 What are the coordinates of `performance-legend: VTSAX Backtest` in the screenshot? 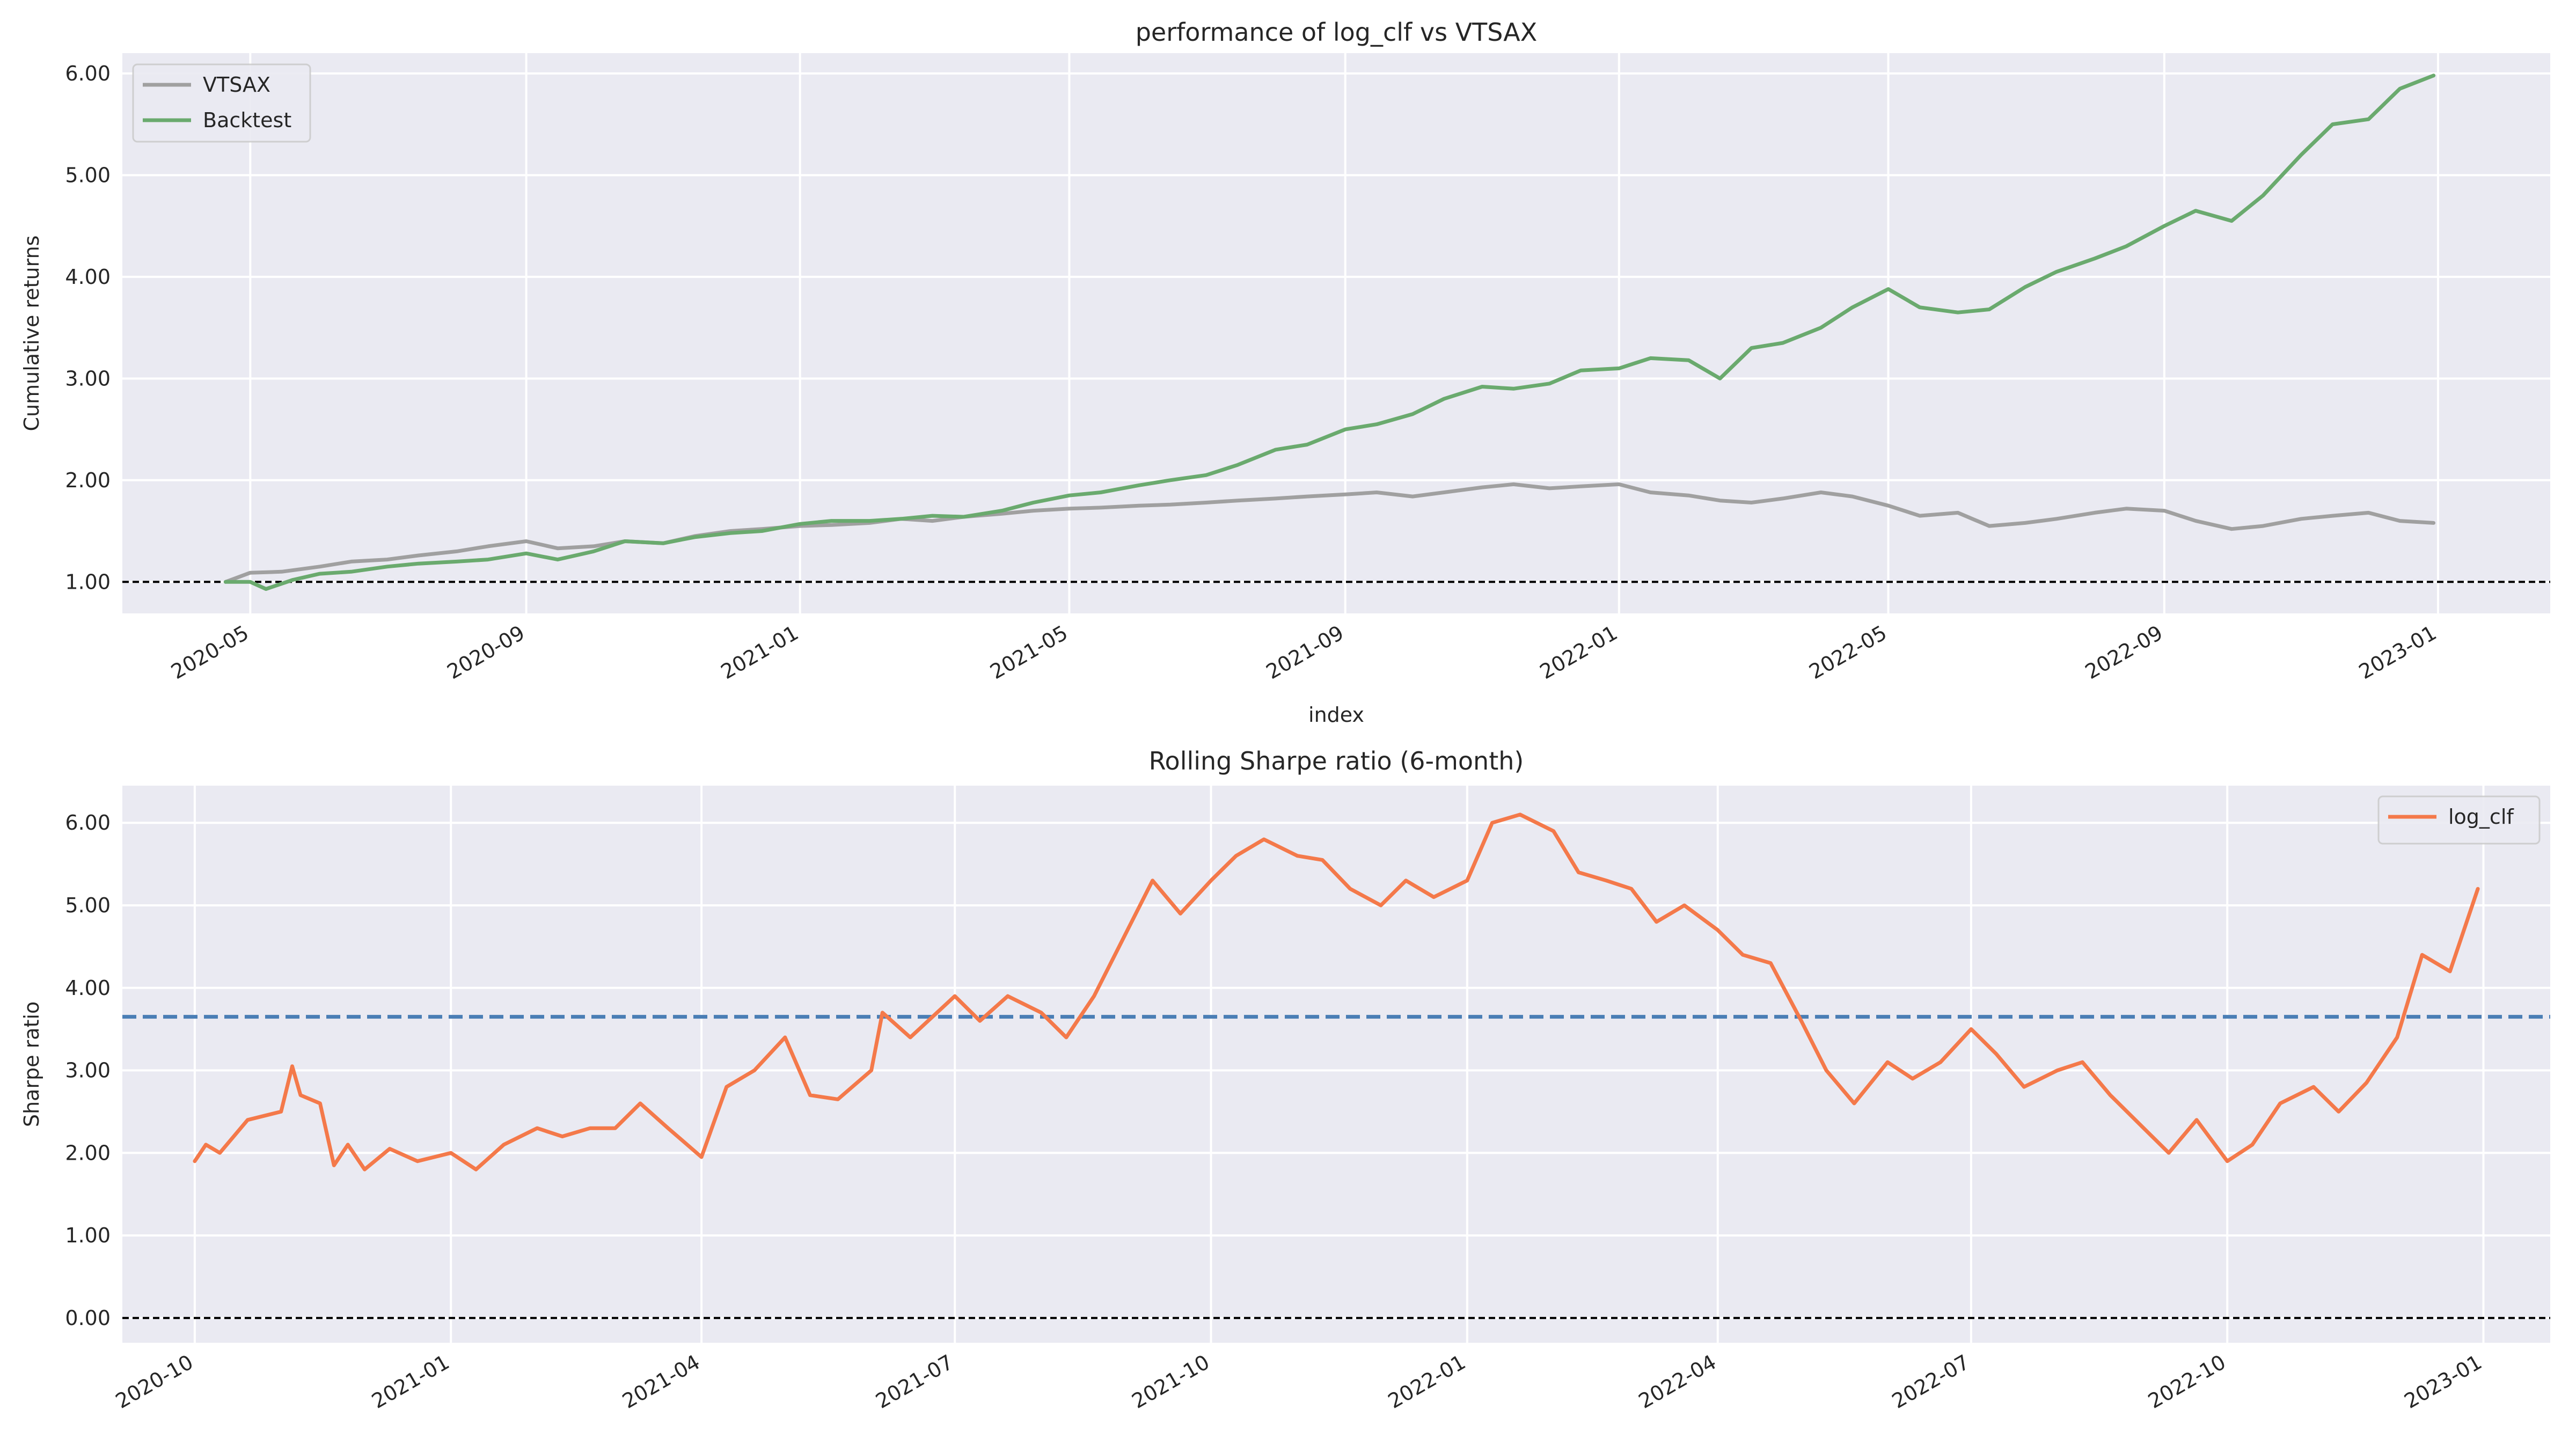 It's located at (221, 103).